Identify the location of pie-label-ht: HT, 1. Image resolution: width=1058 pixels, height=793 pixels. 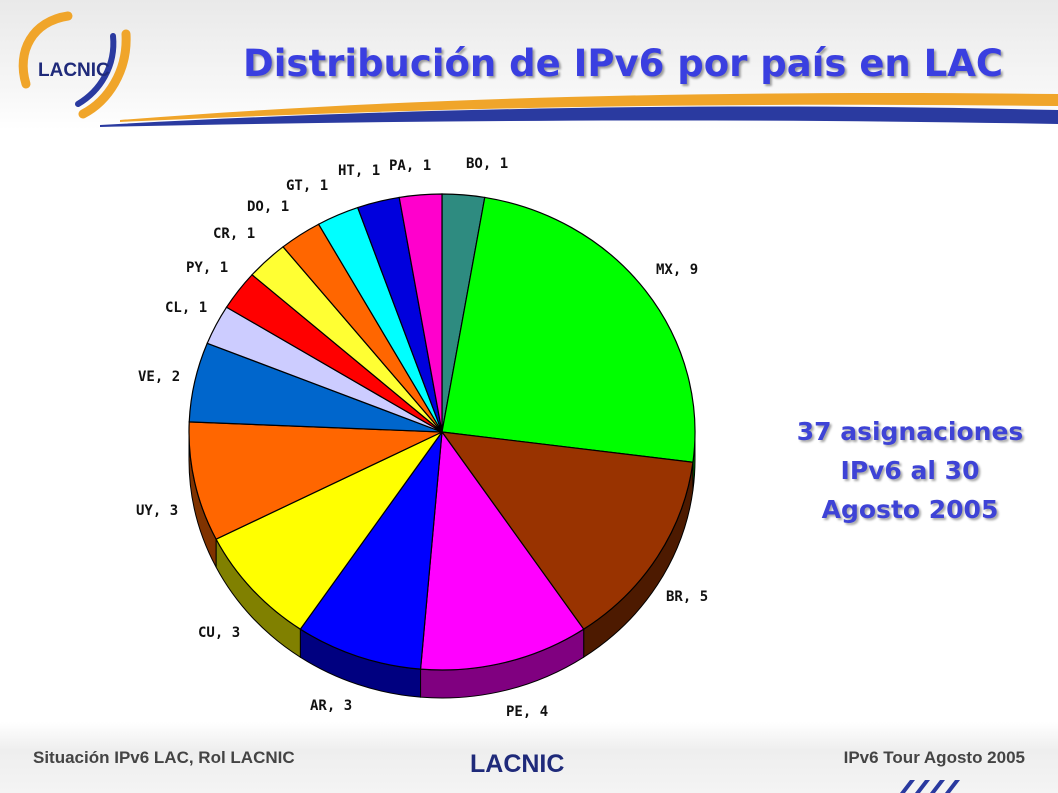
(359, 171).